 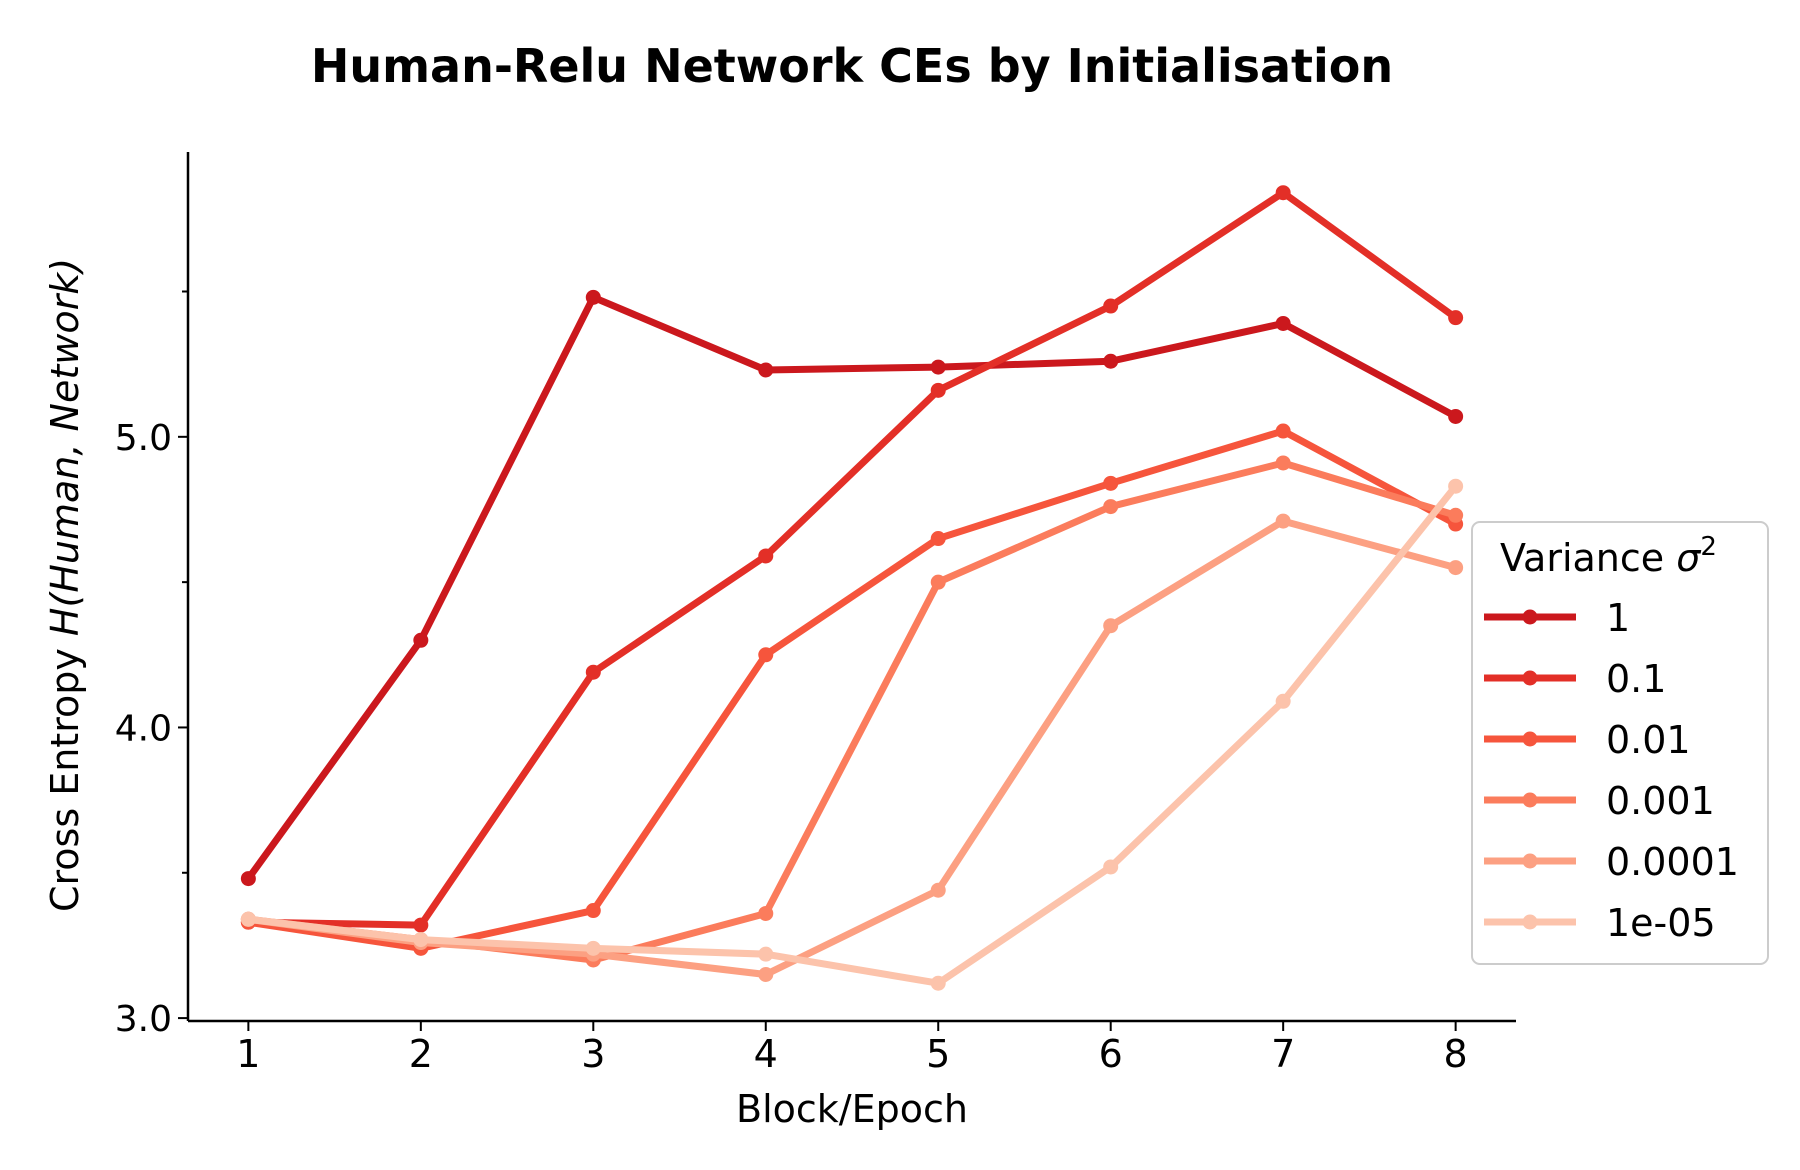 I want to click on legend-title: Variance σ2, so click(x=1608, y=556).